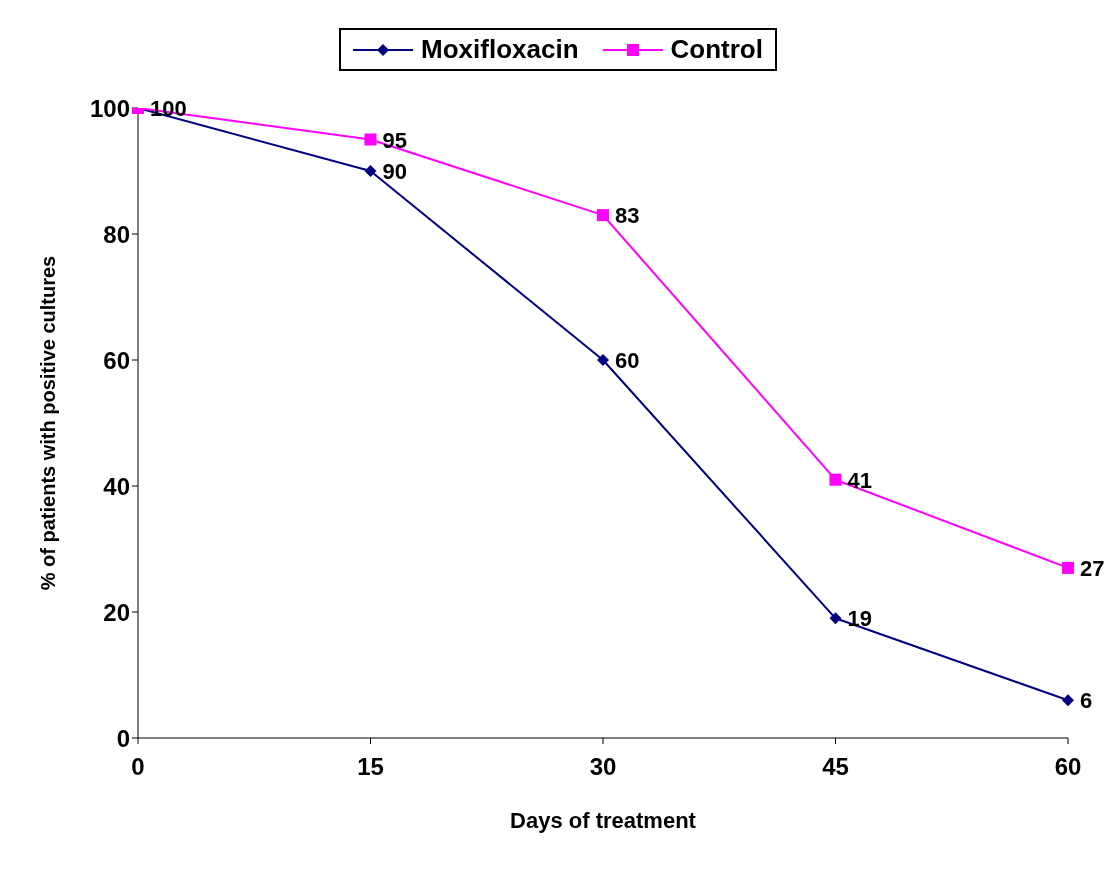 This screenshot has height=875, width=1109. What do you see at coordinates (603, 820) in the screenshot?
I see `x-axis-title: Days of treatment` at bounding box center [603, 820].